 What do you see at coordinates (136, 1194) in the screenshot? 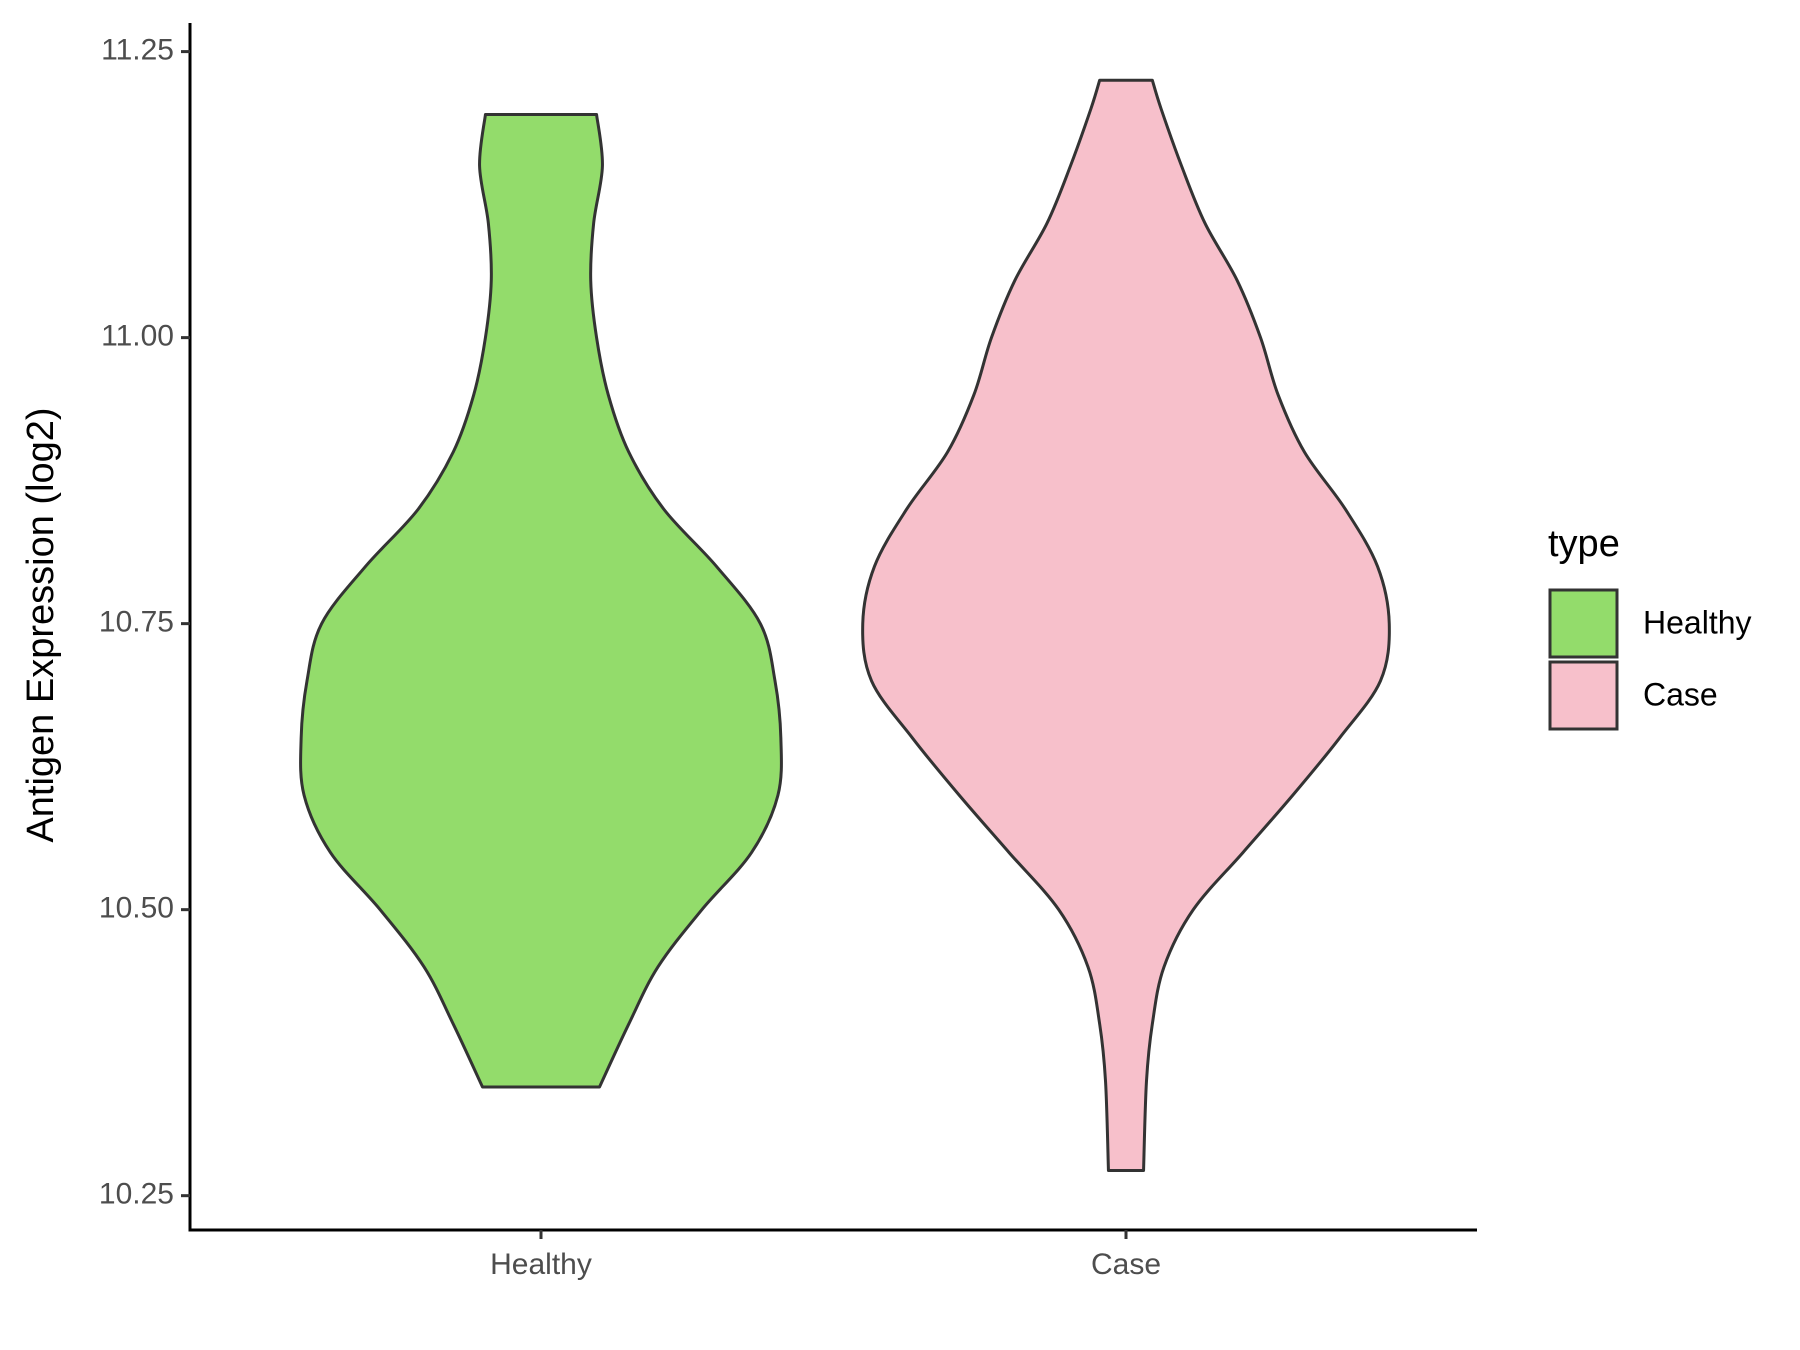
I see `y-tick-label: 10.25` at bounding box center [136, 1194].